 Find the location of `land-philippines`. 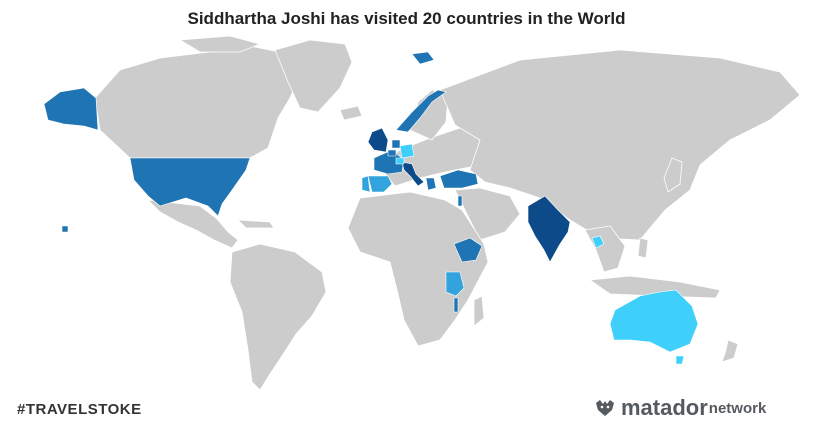

land-philippines is located at coordinates (643, 248).